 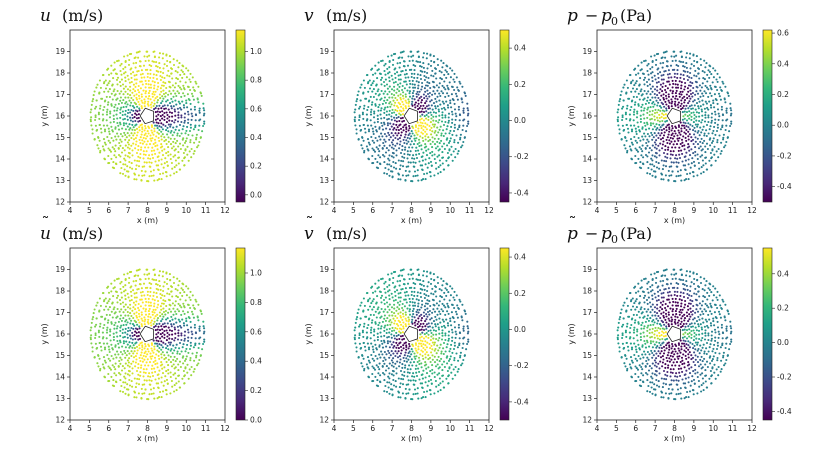 I want to click on x-tick-label: 11, so click(x=470, y=210).